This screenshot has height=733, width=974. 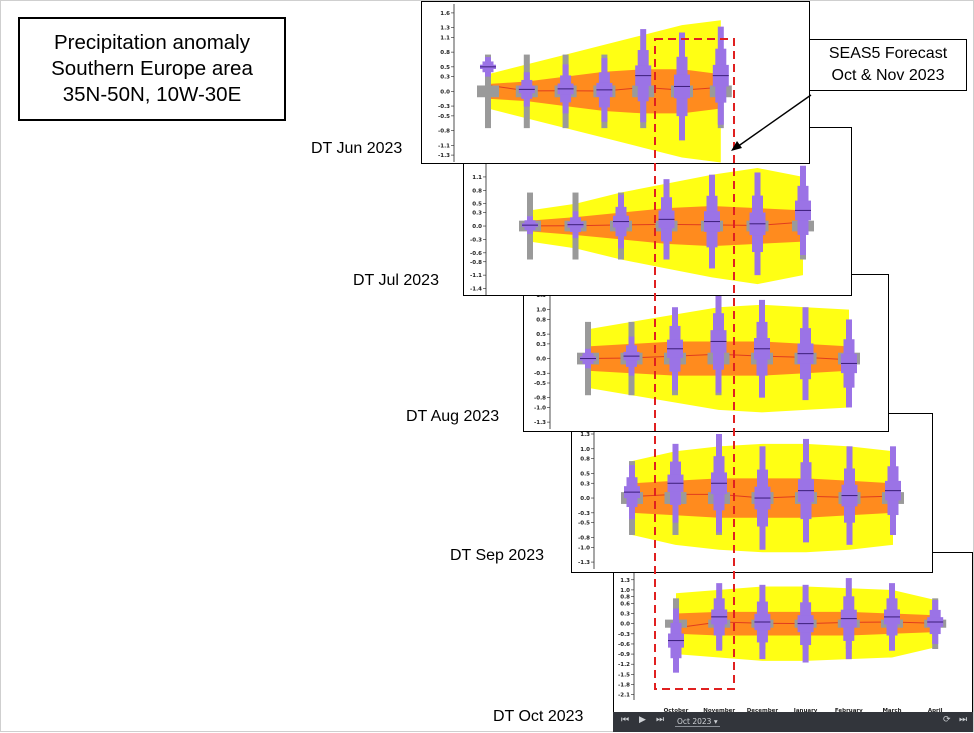 What do you see at coordinates (891, 711) in the screenshot?
I see `x-tick-label: March` at bounding box center [891, 711].